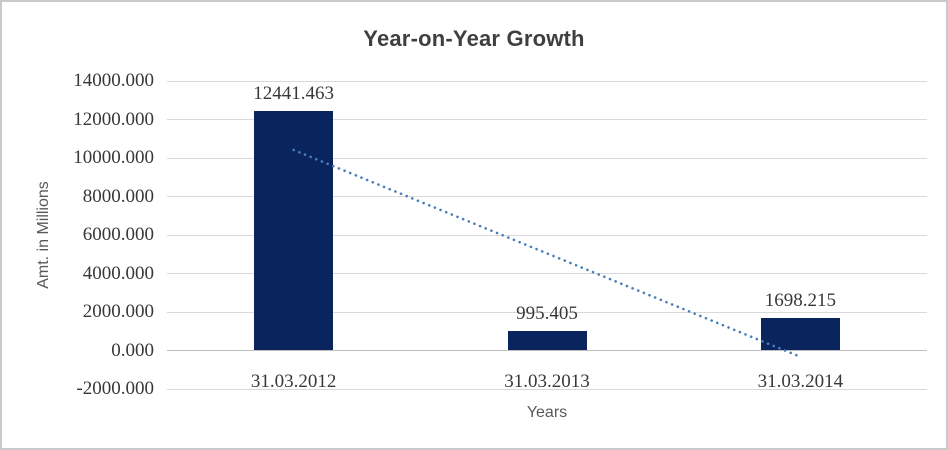 The height and width of the screenshot is (450, 948). I want to click on x-tick-label: 31.03.2013, so click(547, 381).